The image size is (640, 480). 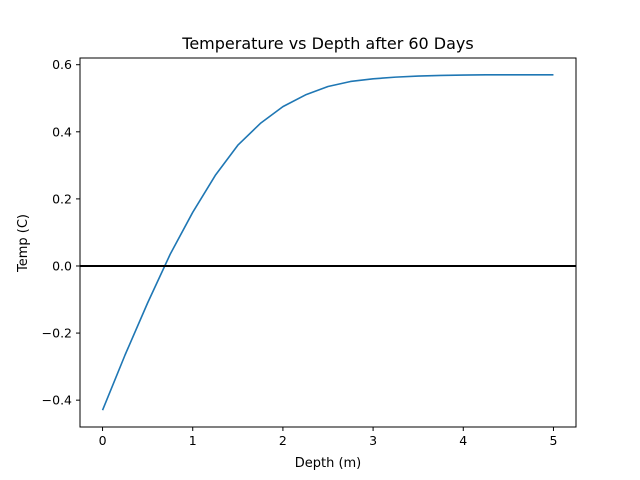 I want to click on x-tick-label: 1, so click(x=193, y=440).